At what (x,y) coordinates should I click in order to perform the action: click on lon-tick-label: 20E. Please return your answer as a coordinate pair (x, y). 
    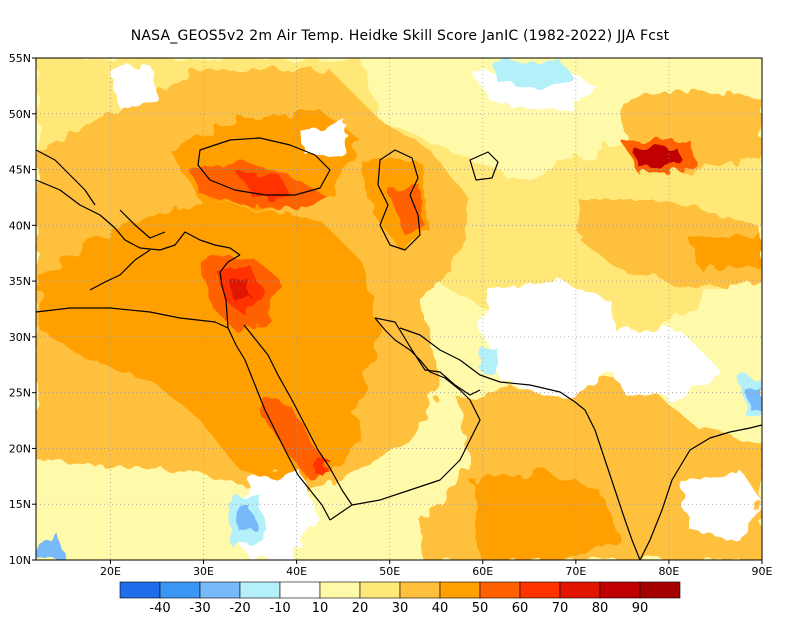
    Looking at the image, I should click on (110, 571).